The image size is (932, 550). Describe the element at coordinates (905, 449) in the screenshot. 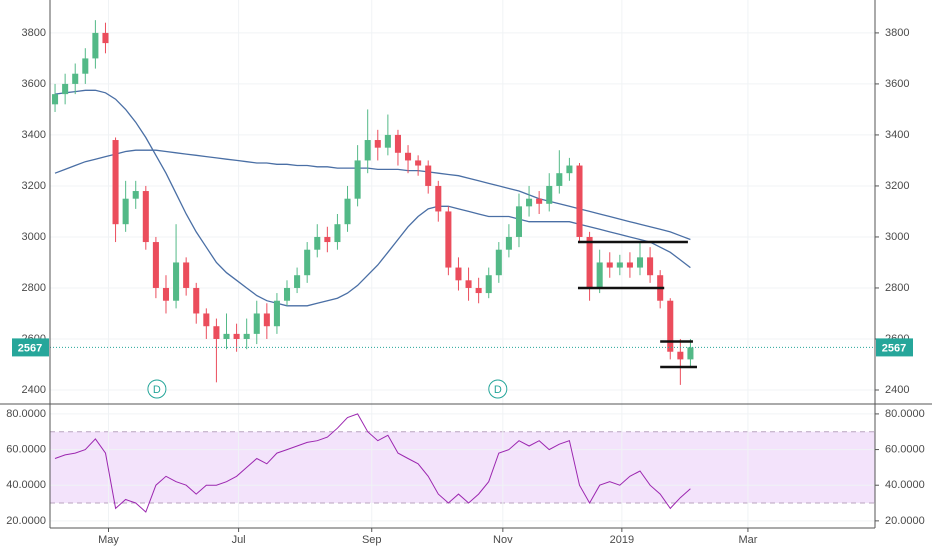

I see `y-tick-label-right: 60.0000` at that location.